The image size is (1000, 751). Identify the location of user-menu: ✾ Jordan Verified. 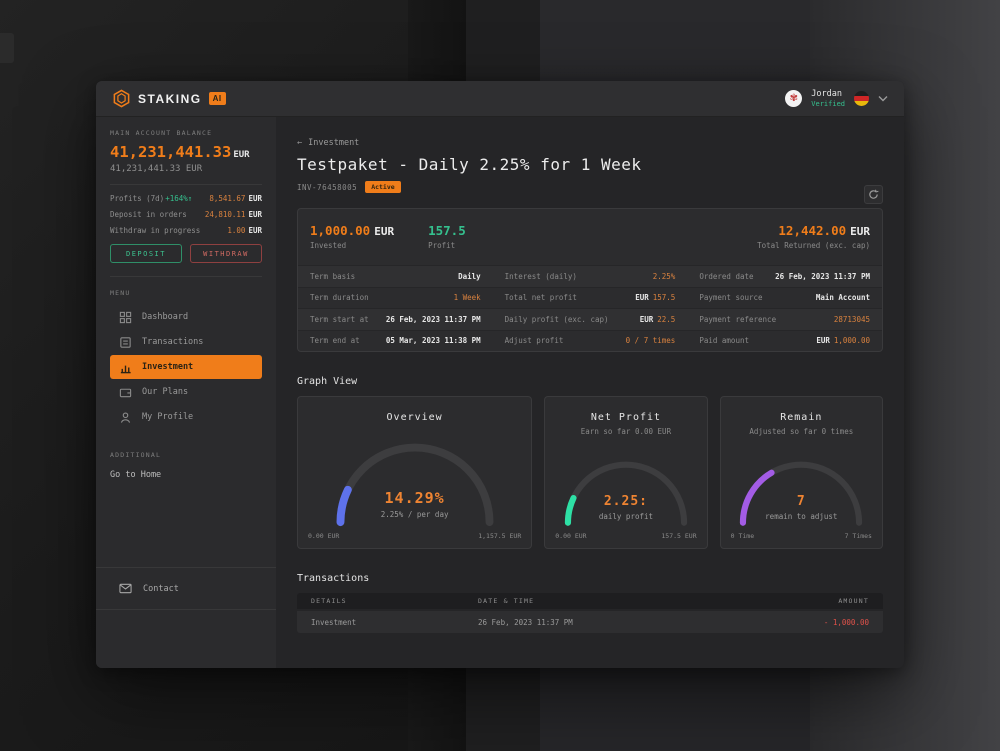
(836, 98).